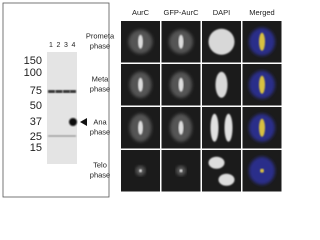  Describe the element at coordinates (36, 122) in the screenshot. I see `marker-label: 37` at that location.